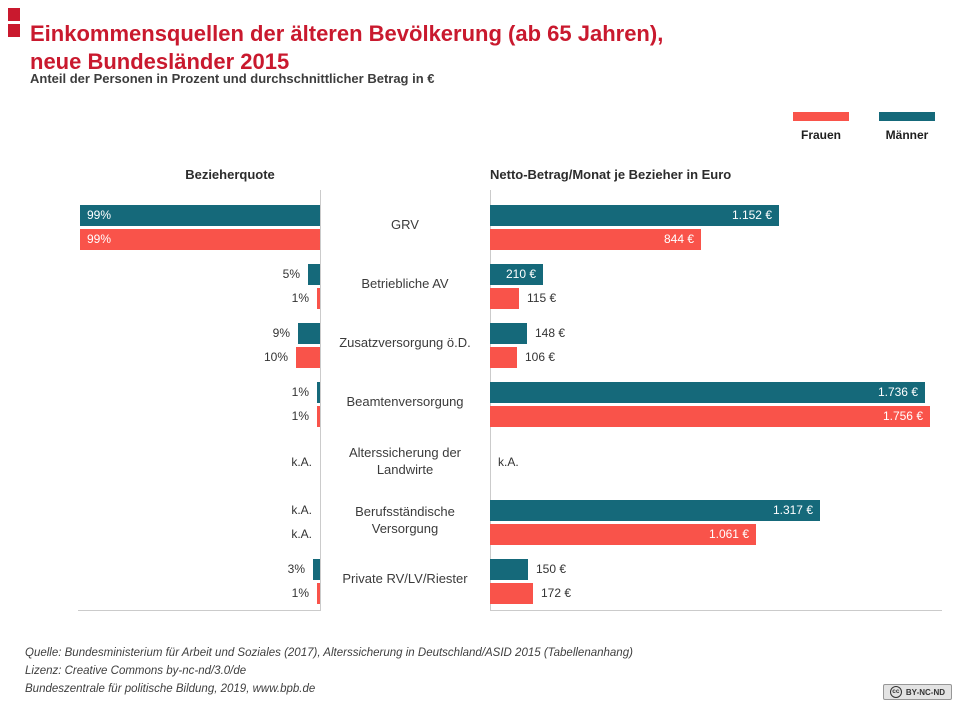 The width and height of the screenshot is (962, 706). Describe the element at coordinates (897, 392) in the screenshot. I see `value-label: 1.736 €` at that location.